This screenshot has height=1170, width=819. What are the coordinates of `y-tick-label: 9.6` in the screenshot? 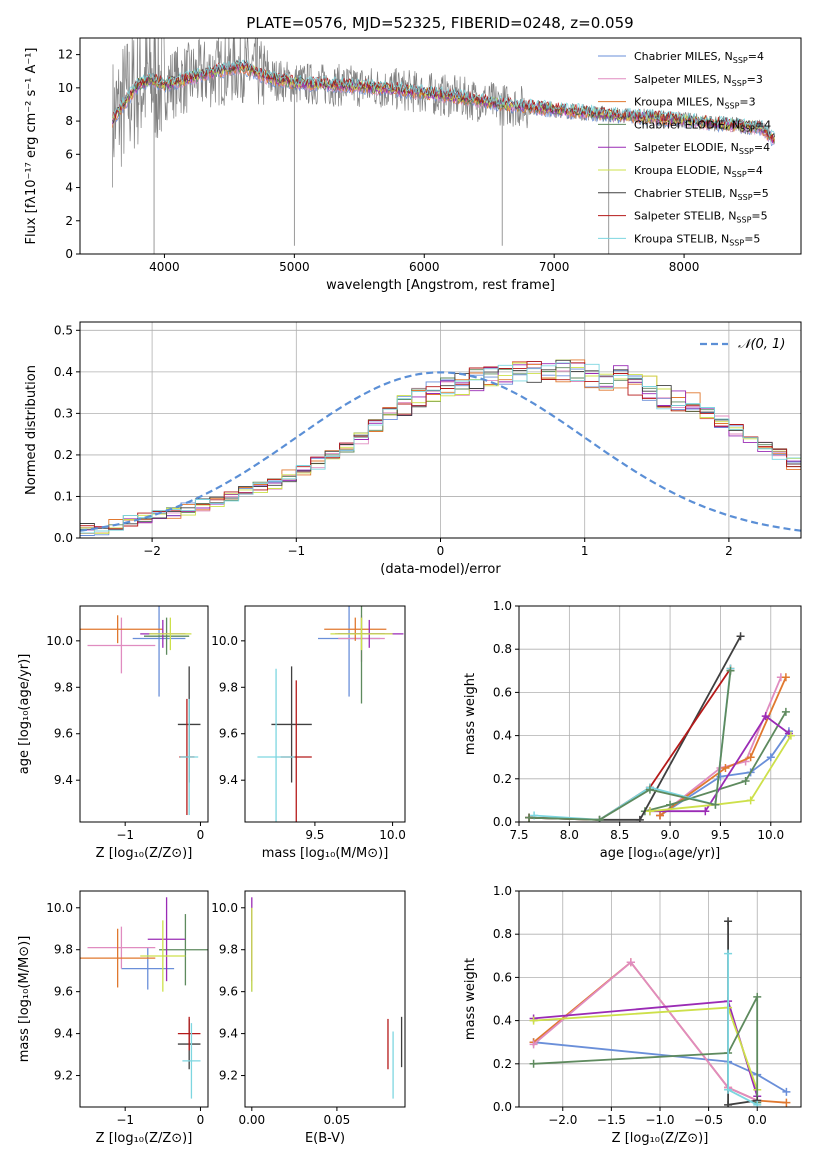 It's located at (228, 992).